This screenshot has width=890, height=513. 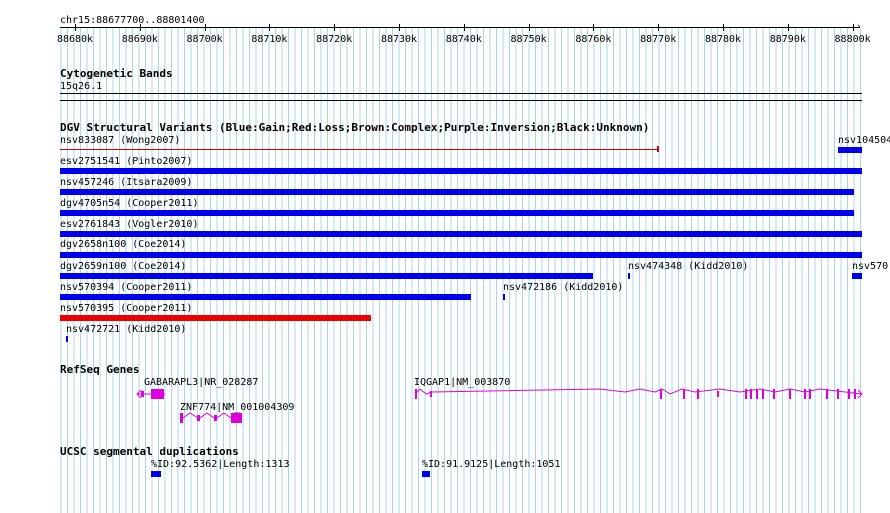 I want to click on refseq-track-title: RefSeq Genes, so click(x=100, y=369).